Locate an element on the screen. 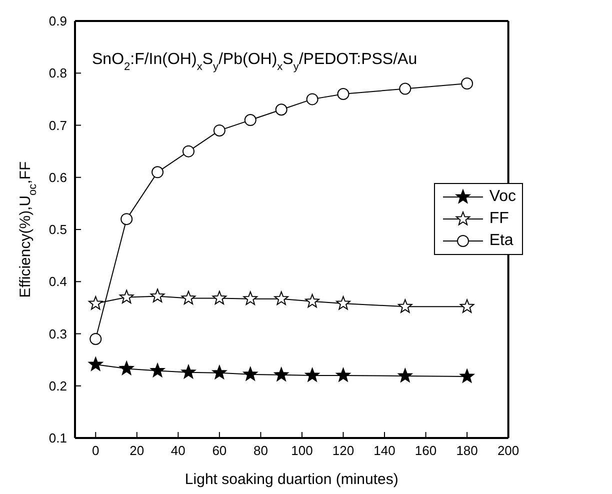  x-tick-label: 200 is located at coordinates (508, 450).